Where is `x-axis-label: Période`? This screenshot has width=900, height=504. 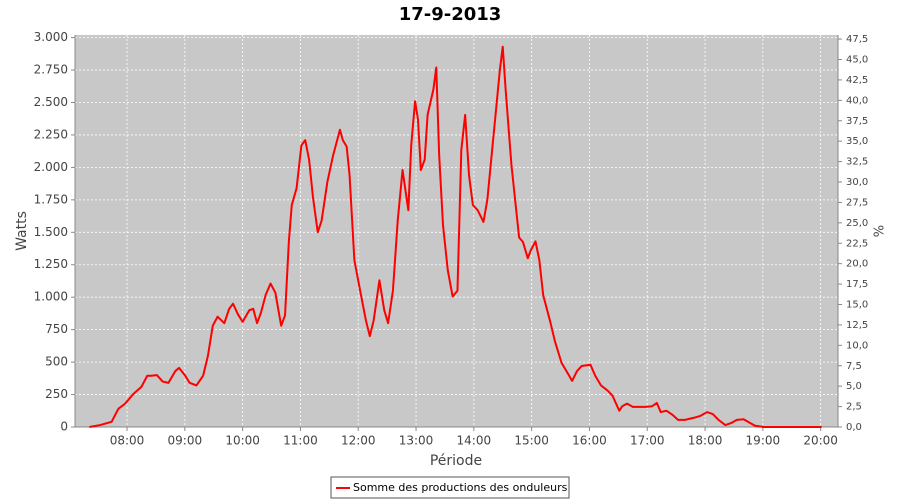
x-axis-label: Période is located at coordinates (456, 461).